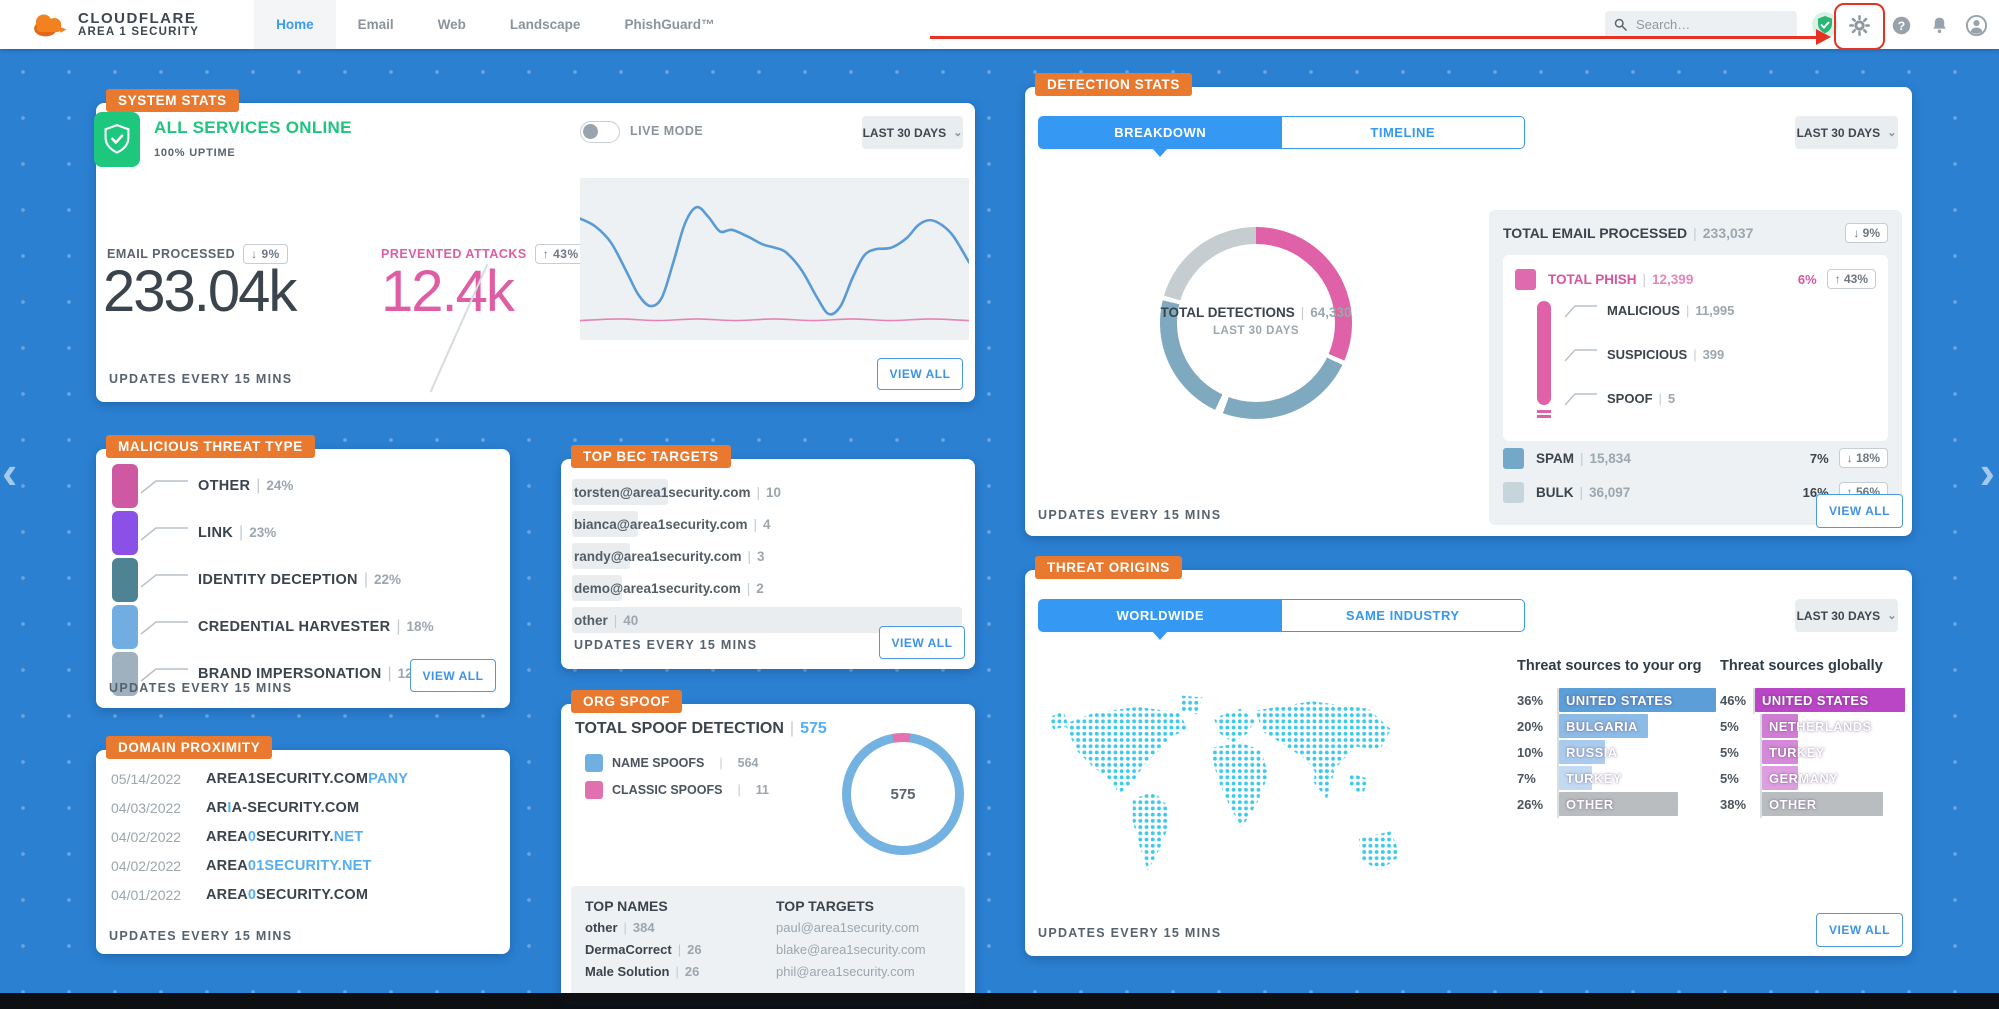 Image resolution: width=1999 pixels, height=1009 pixels. Describe the element at coordinates (263, 532) in the screenshot. I see `threat-type-percent: 23%` at that location.